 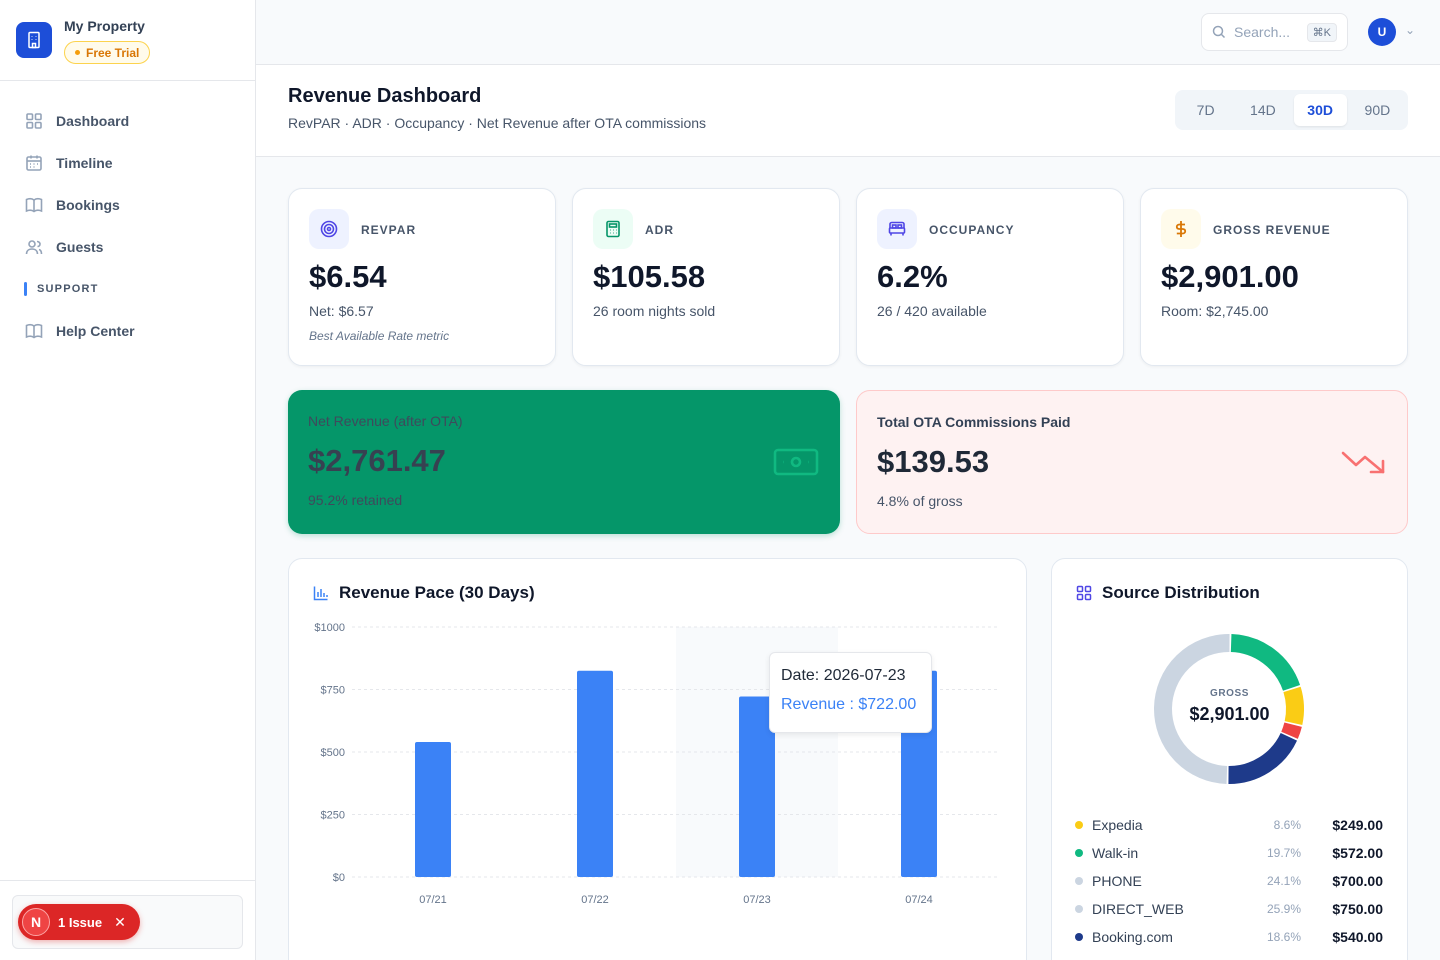 I want to click on issue-badge: N 1 Issue ✕, so click(x=79, y=922).